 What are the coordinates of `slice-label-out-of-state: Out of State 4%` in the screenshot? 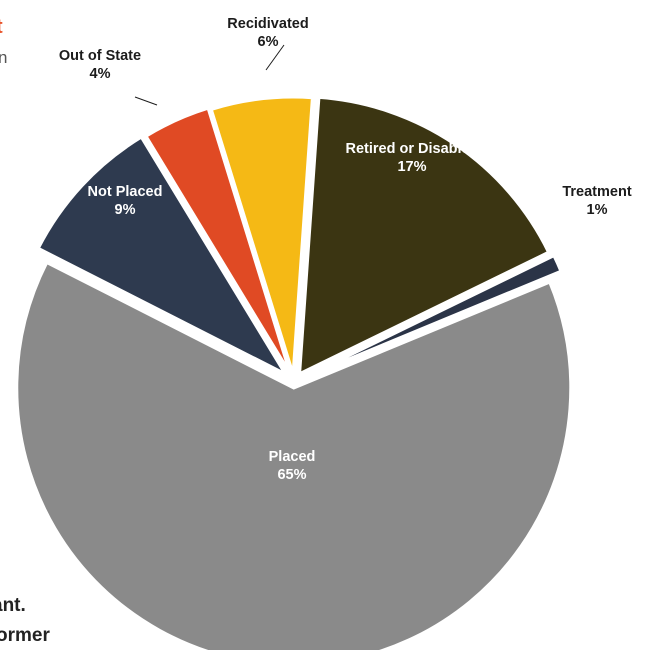 It's located at (100, 65).